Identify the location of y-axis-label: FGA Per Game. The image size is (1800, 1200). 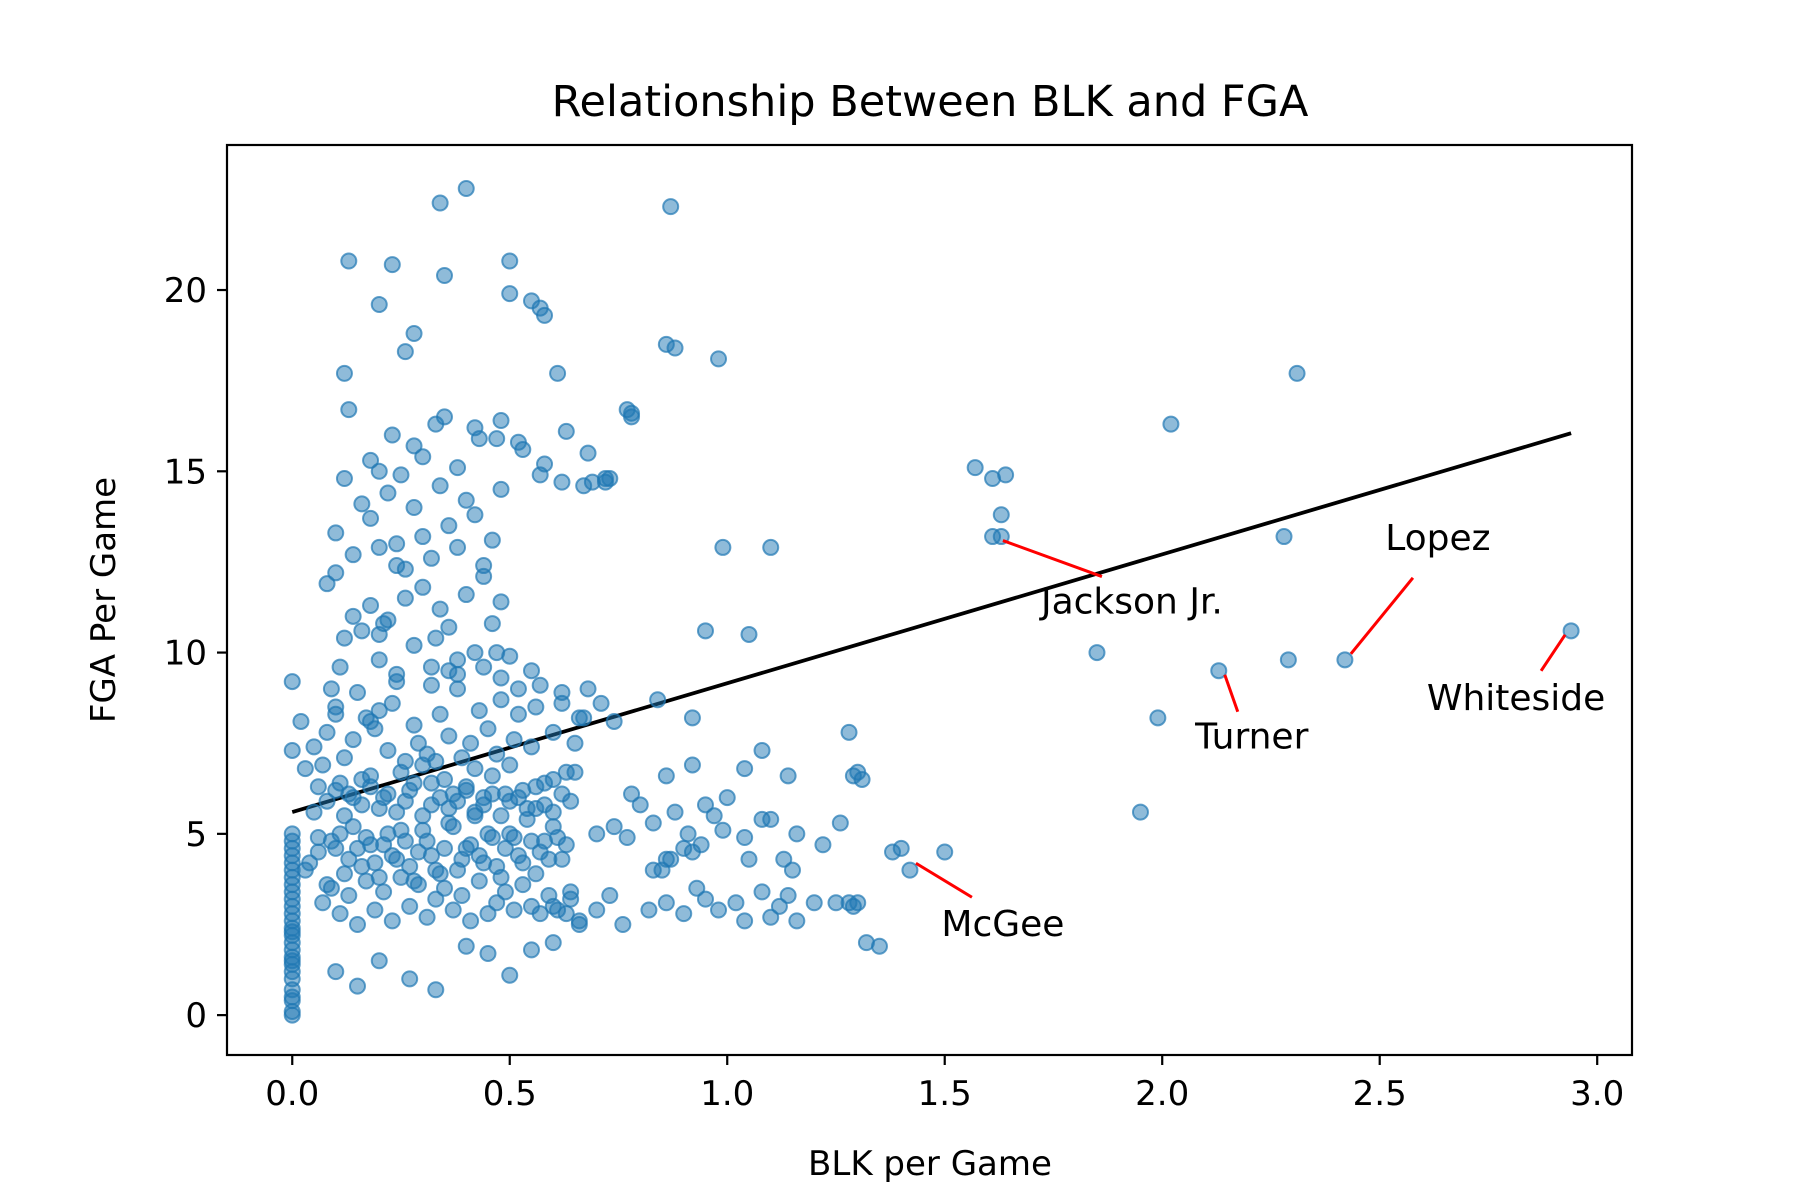
(104, 600).